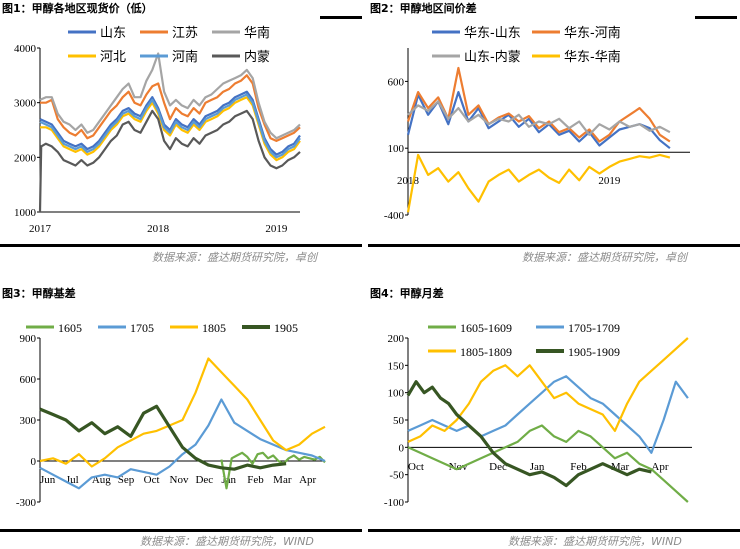  What do you see at coordinates (396, 476) in the screenshot?
I see `y-tick-label: -50` at bounding box center [396, 476].